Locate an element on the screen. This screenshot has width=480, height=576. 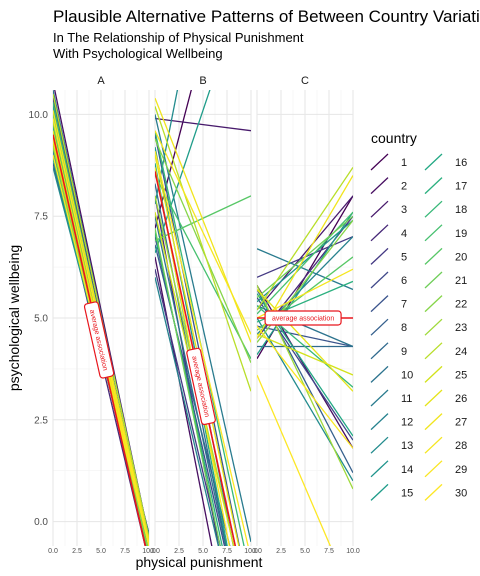
legend-item: 20 is located at coordinates (445, 256).